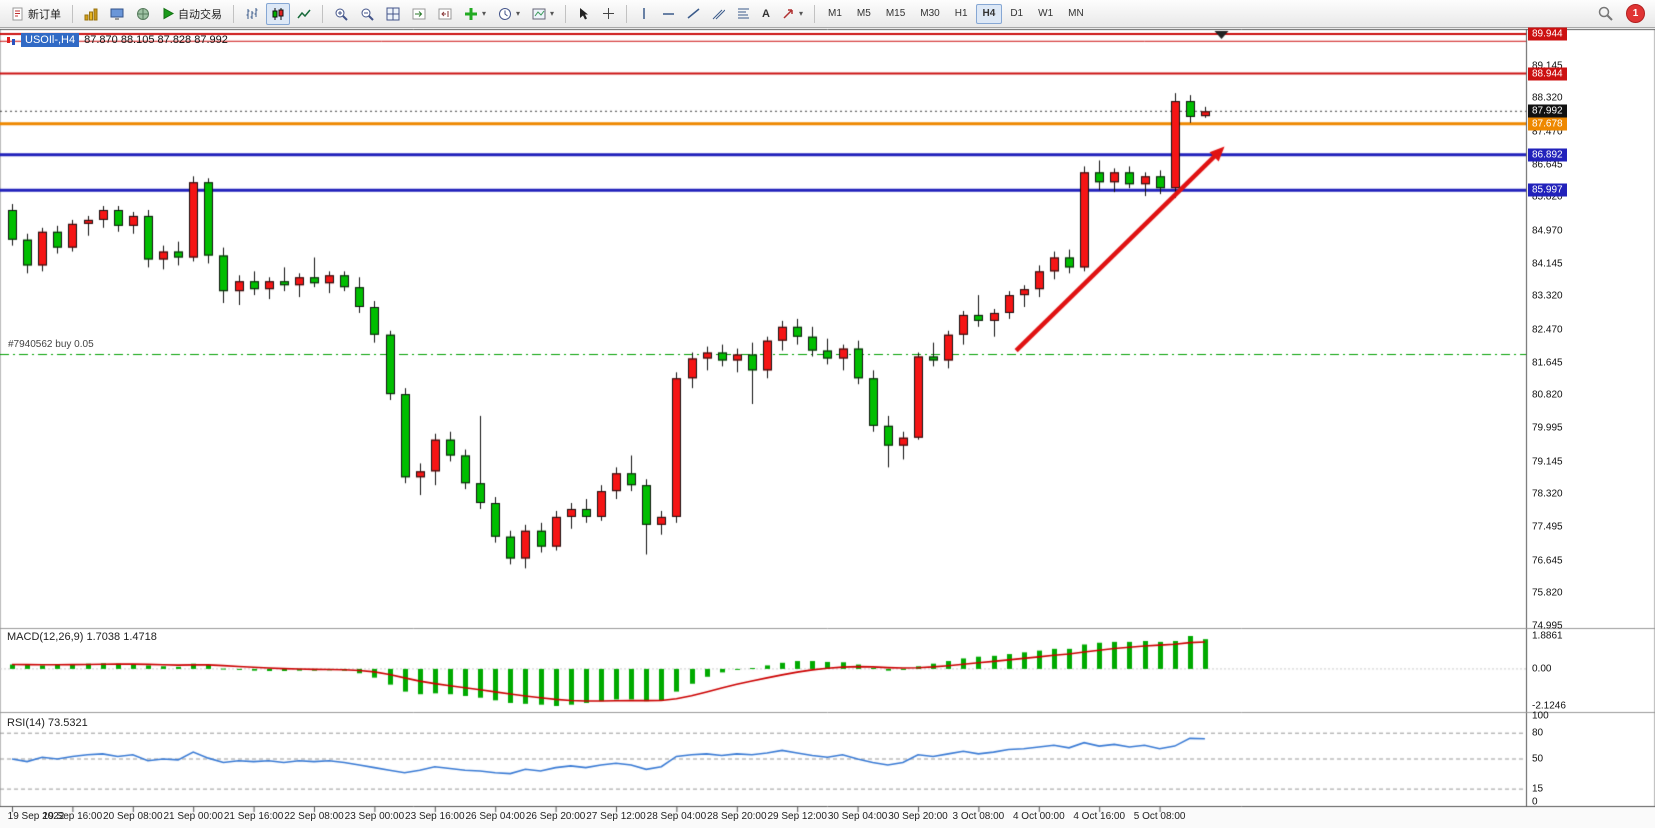  I want to click on macd-name: MACD(12,26,9), so click(45, 637).